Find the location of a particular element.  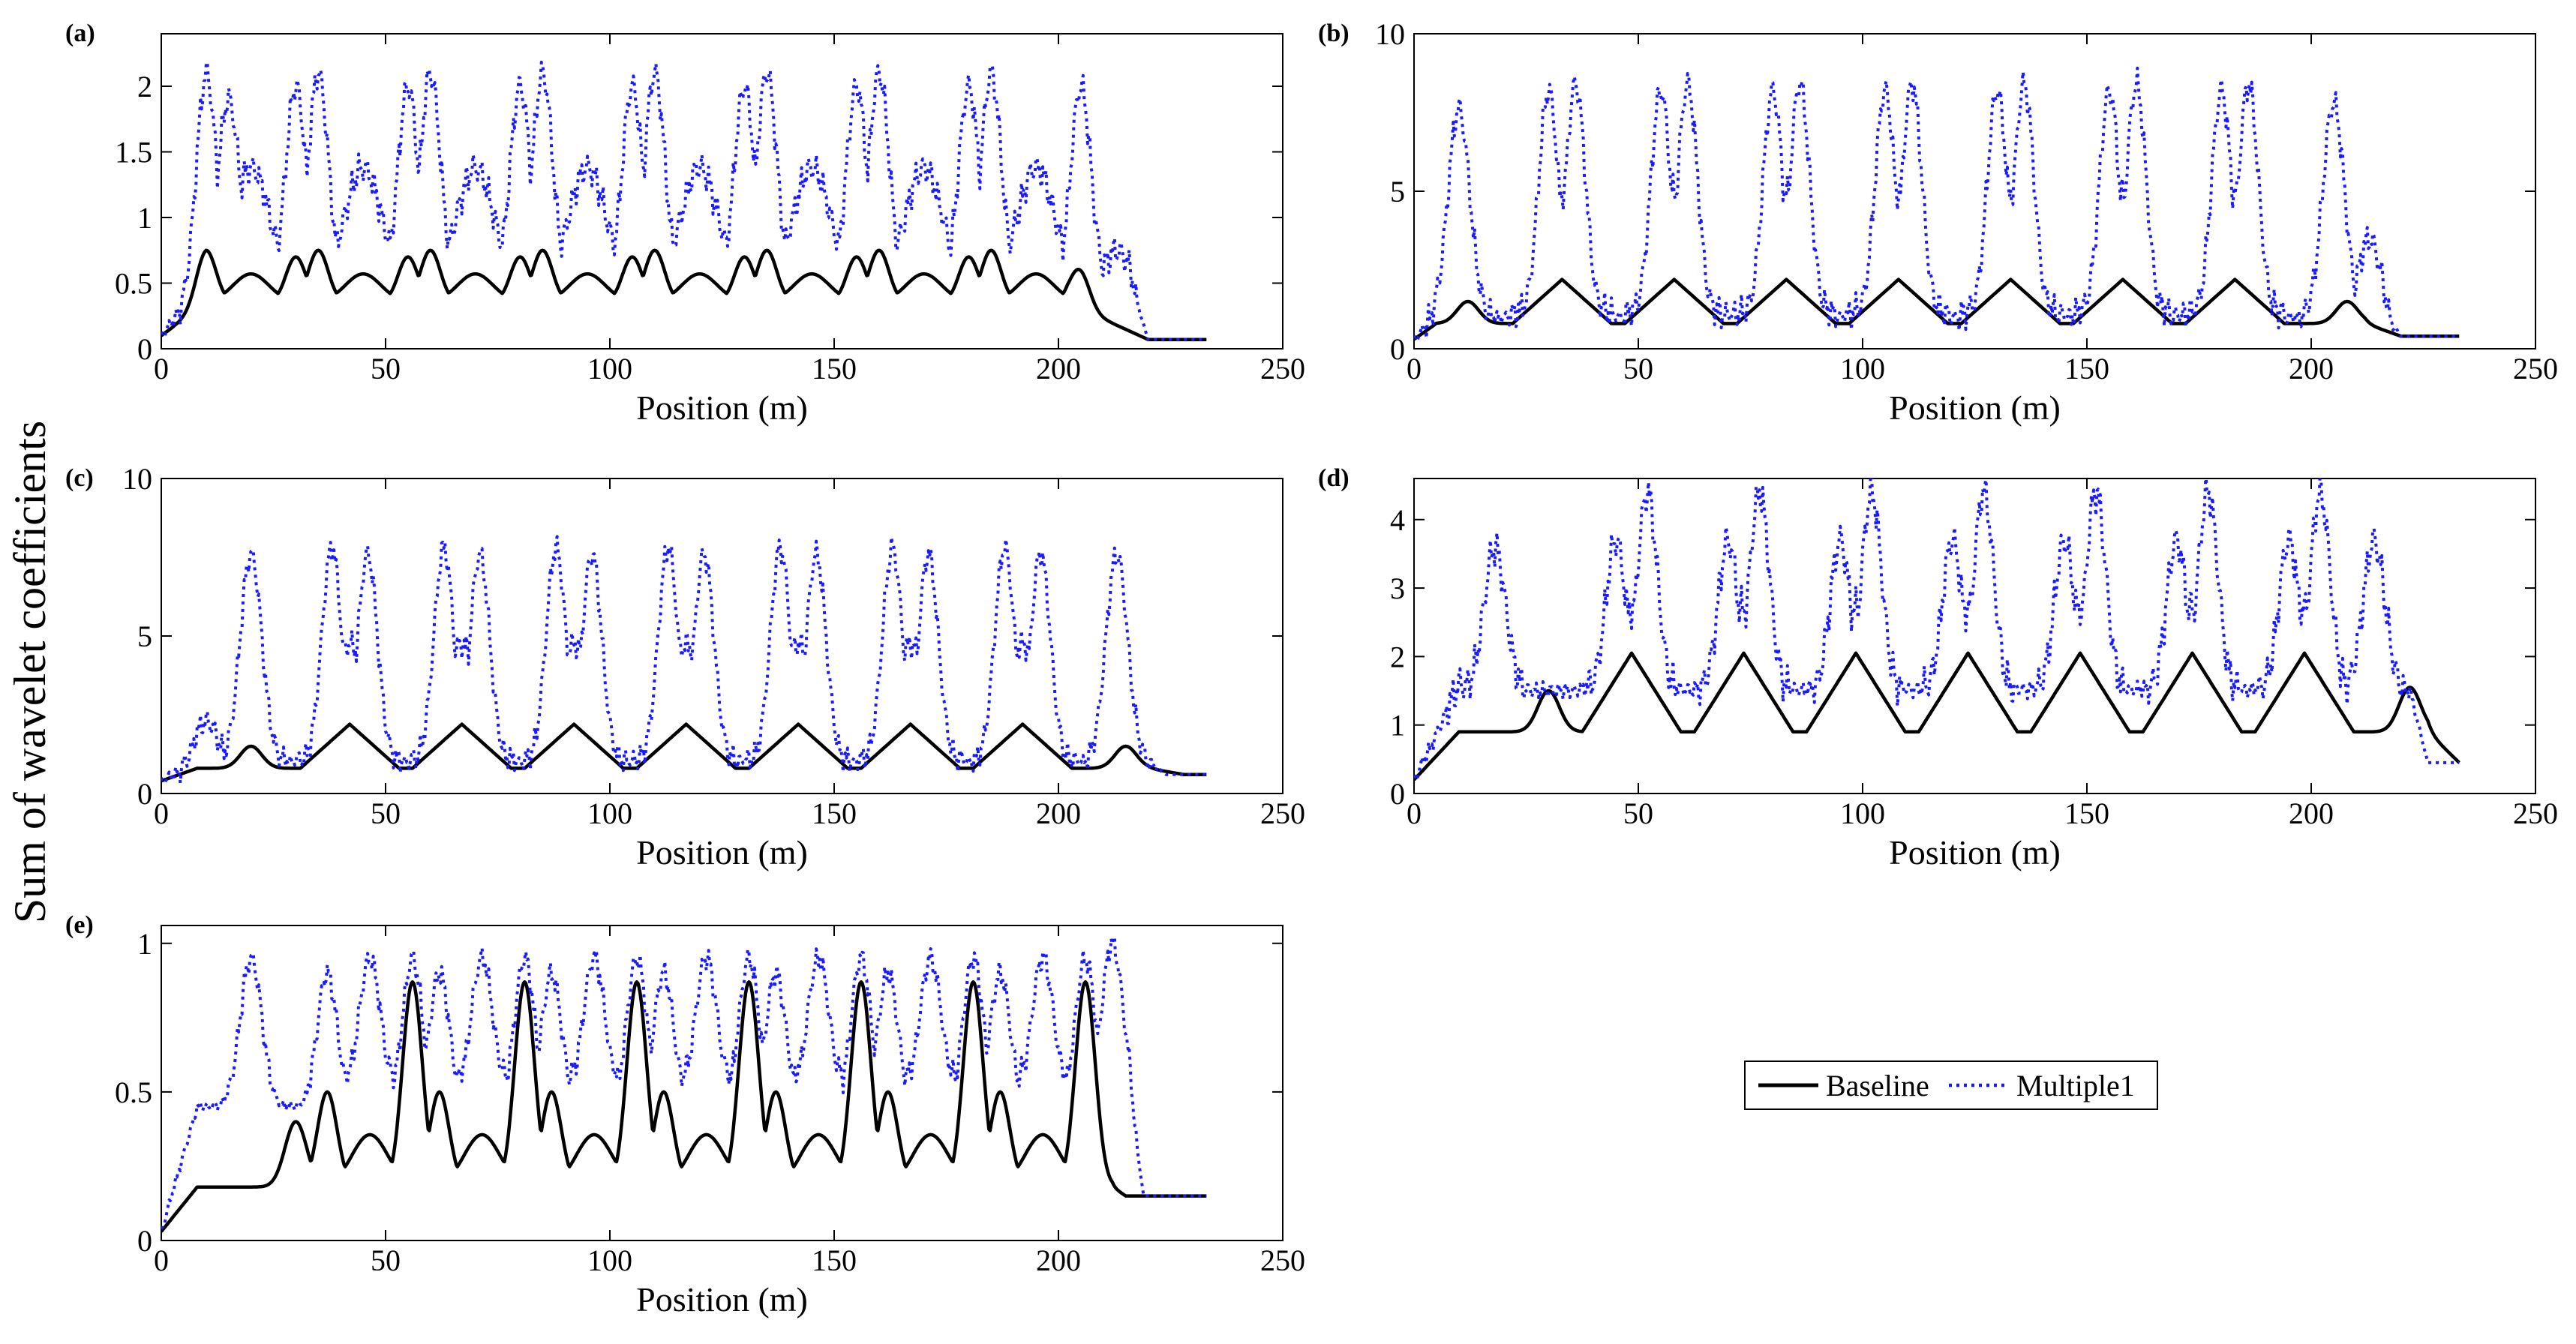

panel-a-series-multiple1 is located at coordinates (684, 200).